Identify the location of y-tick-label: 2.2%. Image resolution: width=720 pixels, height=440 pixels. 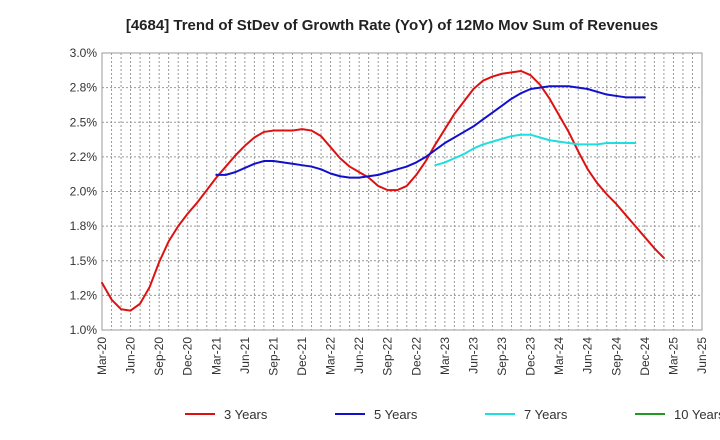
(84, 157).